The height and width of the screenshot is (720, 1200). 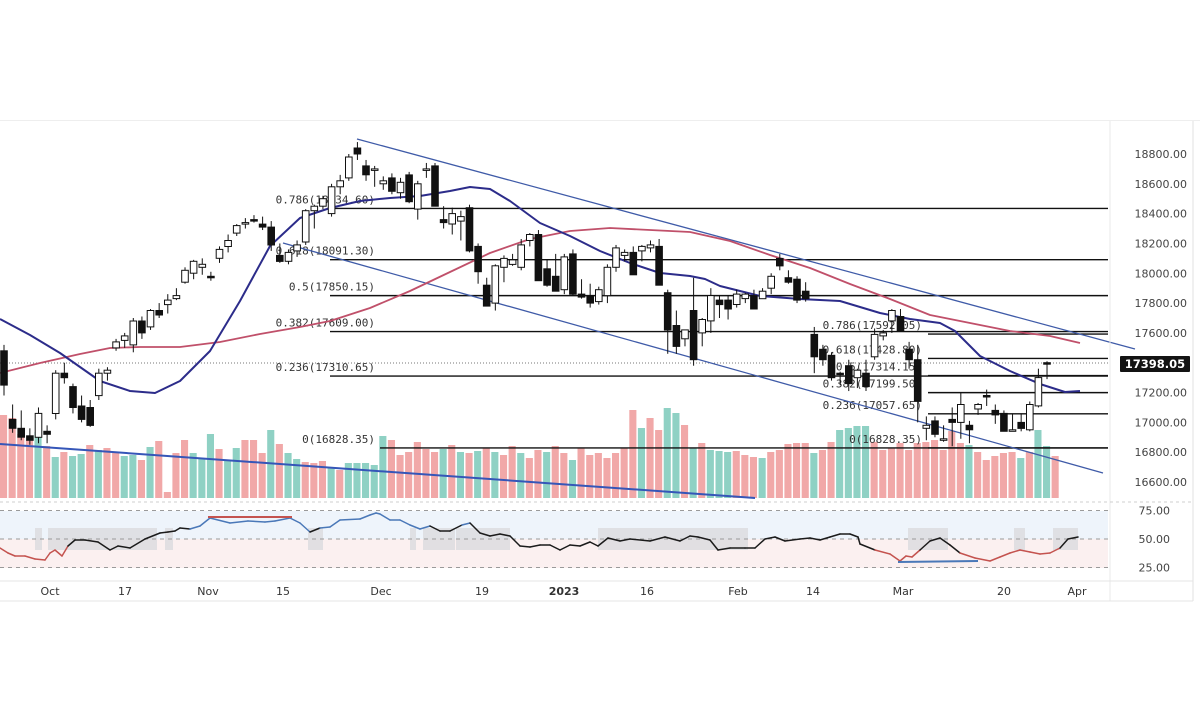 I want to click on price-axis-tick: 17200.00, so click(x=1161, y=393).